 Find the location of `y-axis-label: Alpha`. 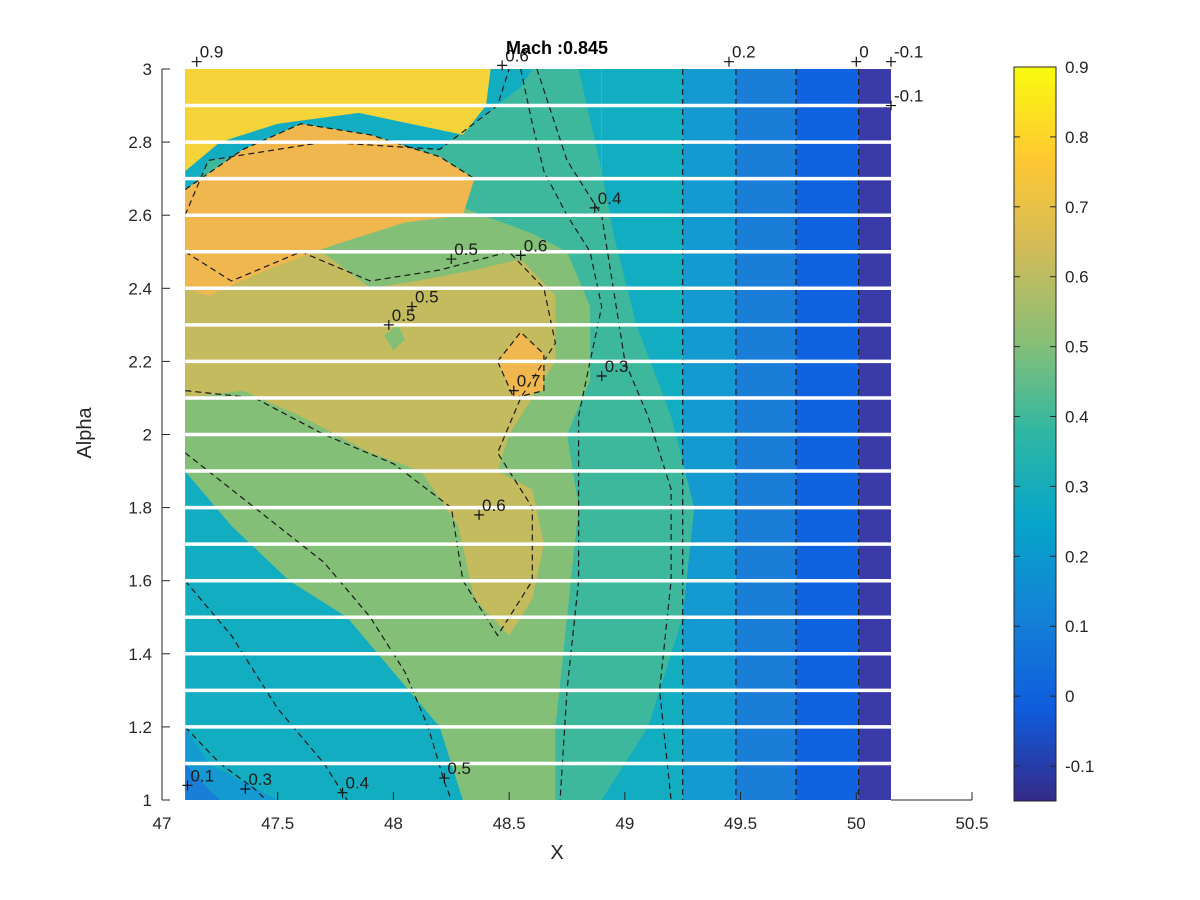

y-axis-label: Alpha is located at coordinates (85, 433).